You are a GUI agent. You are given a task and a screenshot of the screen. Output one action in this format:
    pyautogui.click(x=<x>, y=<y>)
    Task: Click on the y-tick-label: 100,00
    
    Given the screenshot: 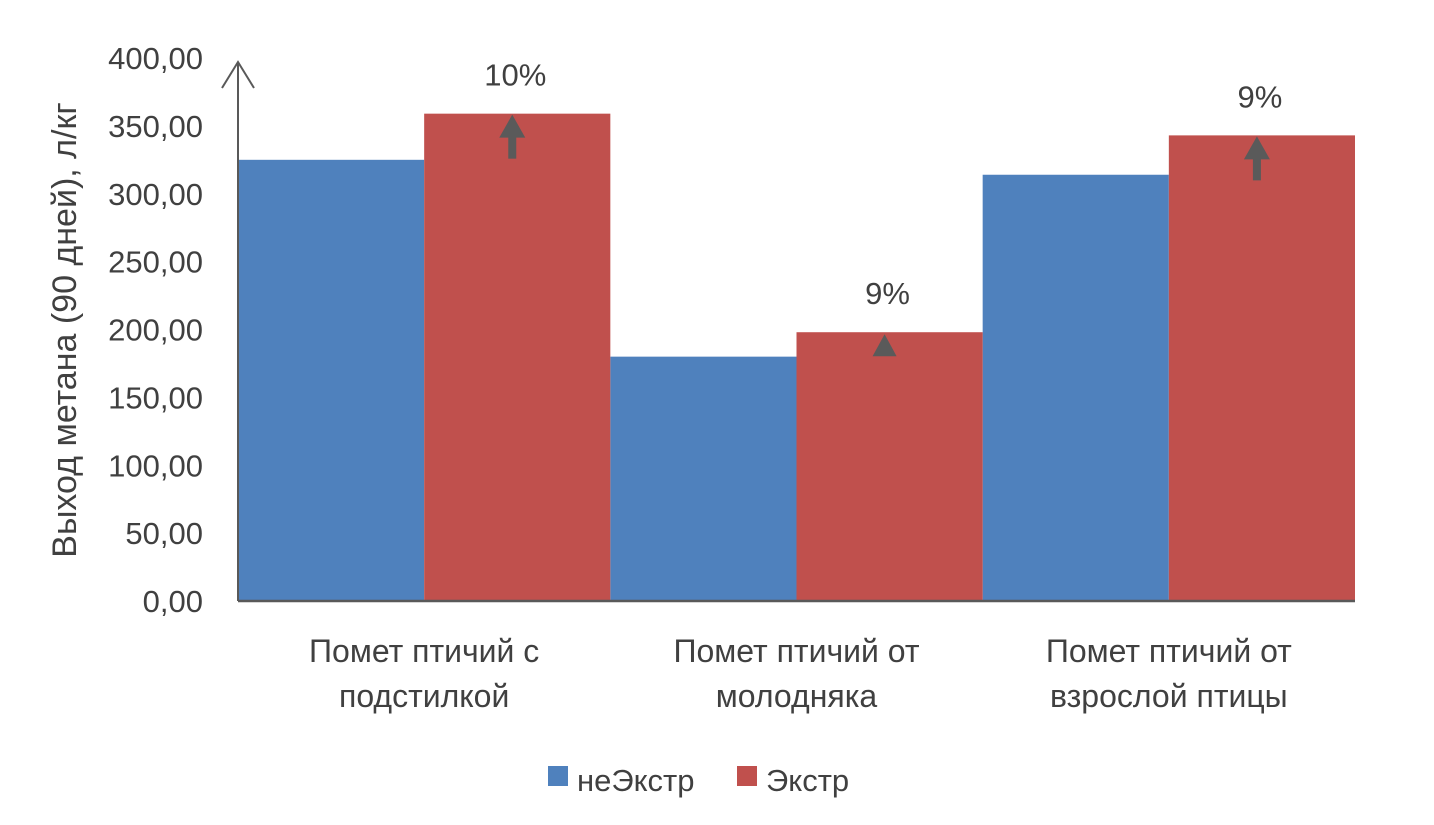 What is the action you would take?
    pyautogui.click(x=155, y=465)
    